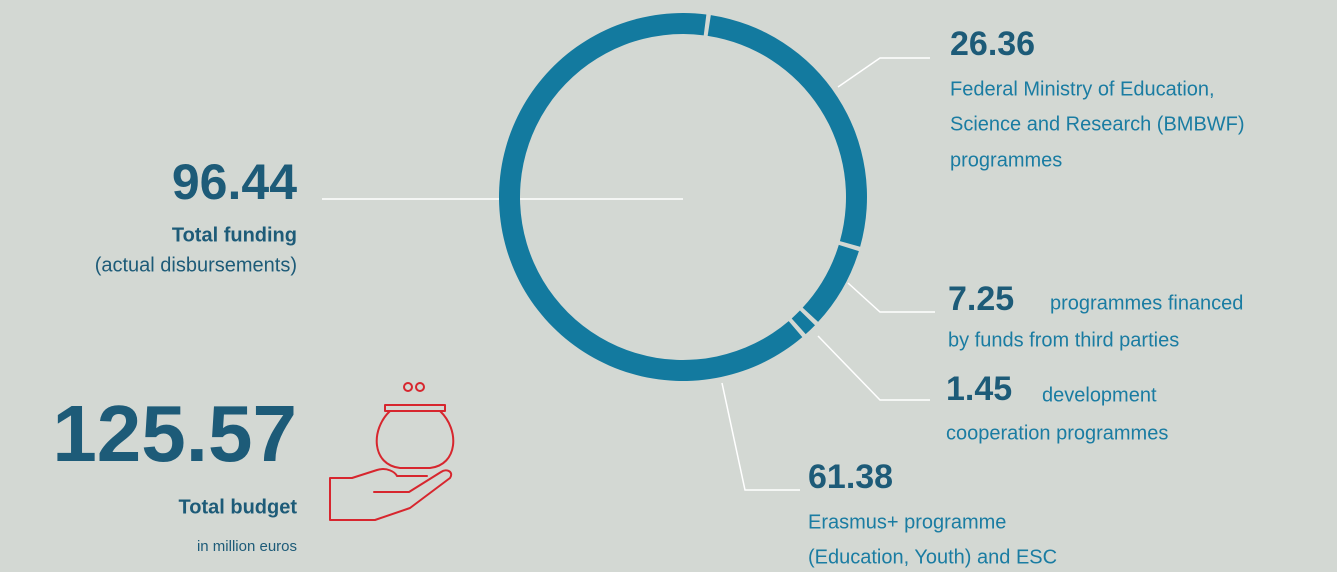 The height and width of the screenshot is (572, 1337). I want to click on segment-value: 26.36, so click(992, 44).